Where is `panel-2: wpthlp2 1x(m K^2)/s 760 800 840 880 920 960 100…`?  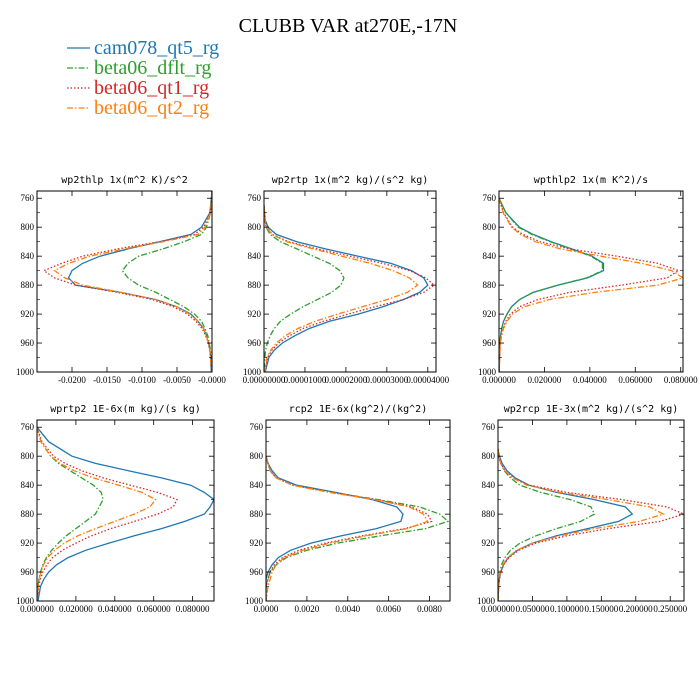
panel-2: wpthlp2 1x(m K^2)/s 760 800 840 880 920 960 100… is located at coordinates (588, 280).